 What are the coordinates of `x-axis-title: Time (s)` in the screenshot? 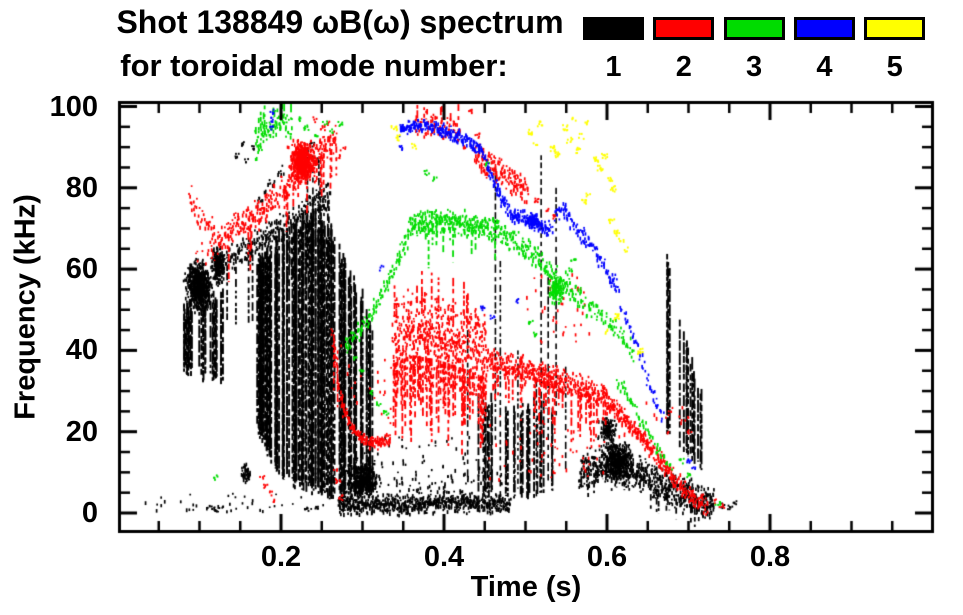 It's located at (526, 587).